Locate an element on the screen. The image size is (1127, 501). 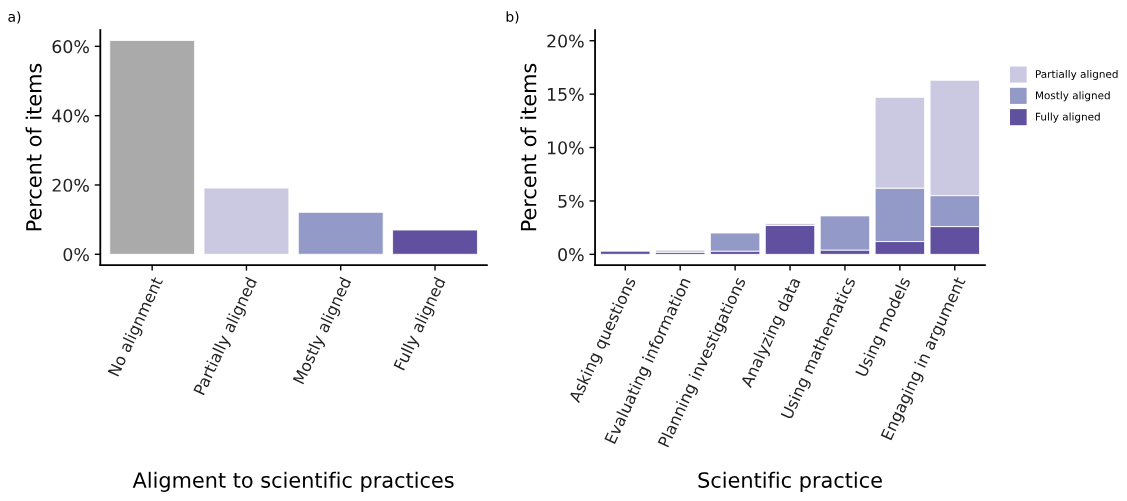
y-tick-label: 10% is located at coordinates (565, 148).